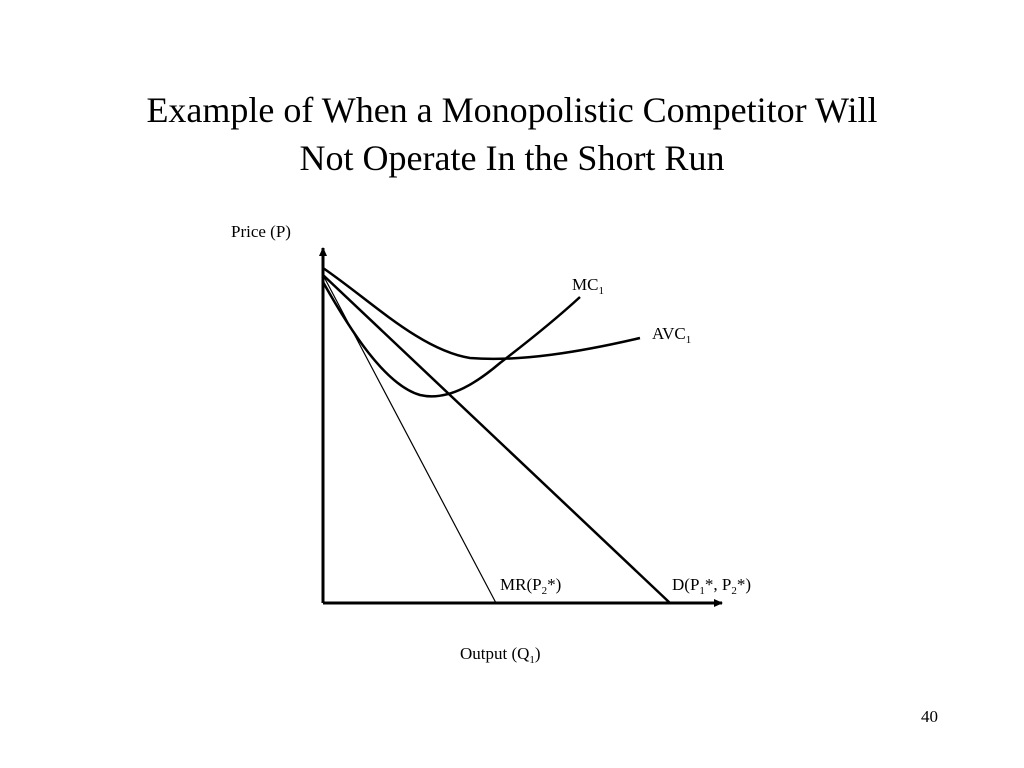 The height and width of the screenshot is (768, 1024). What do you see at coordinates (601, 291) in the screenshot?
I see `mc-label-sub: 1` at bounding box center [601, 291].